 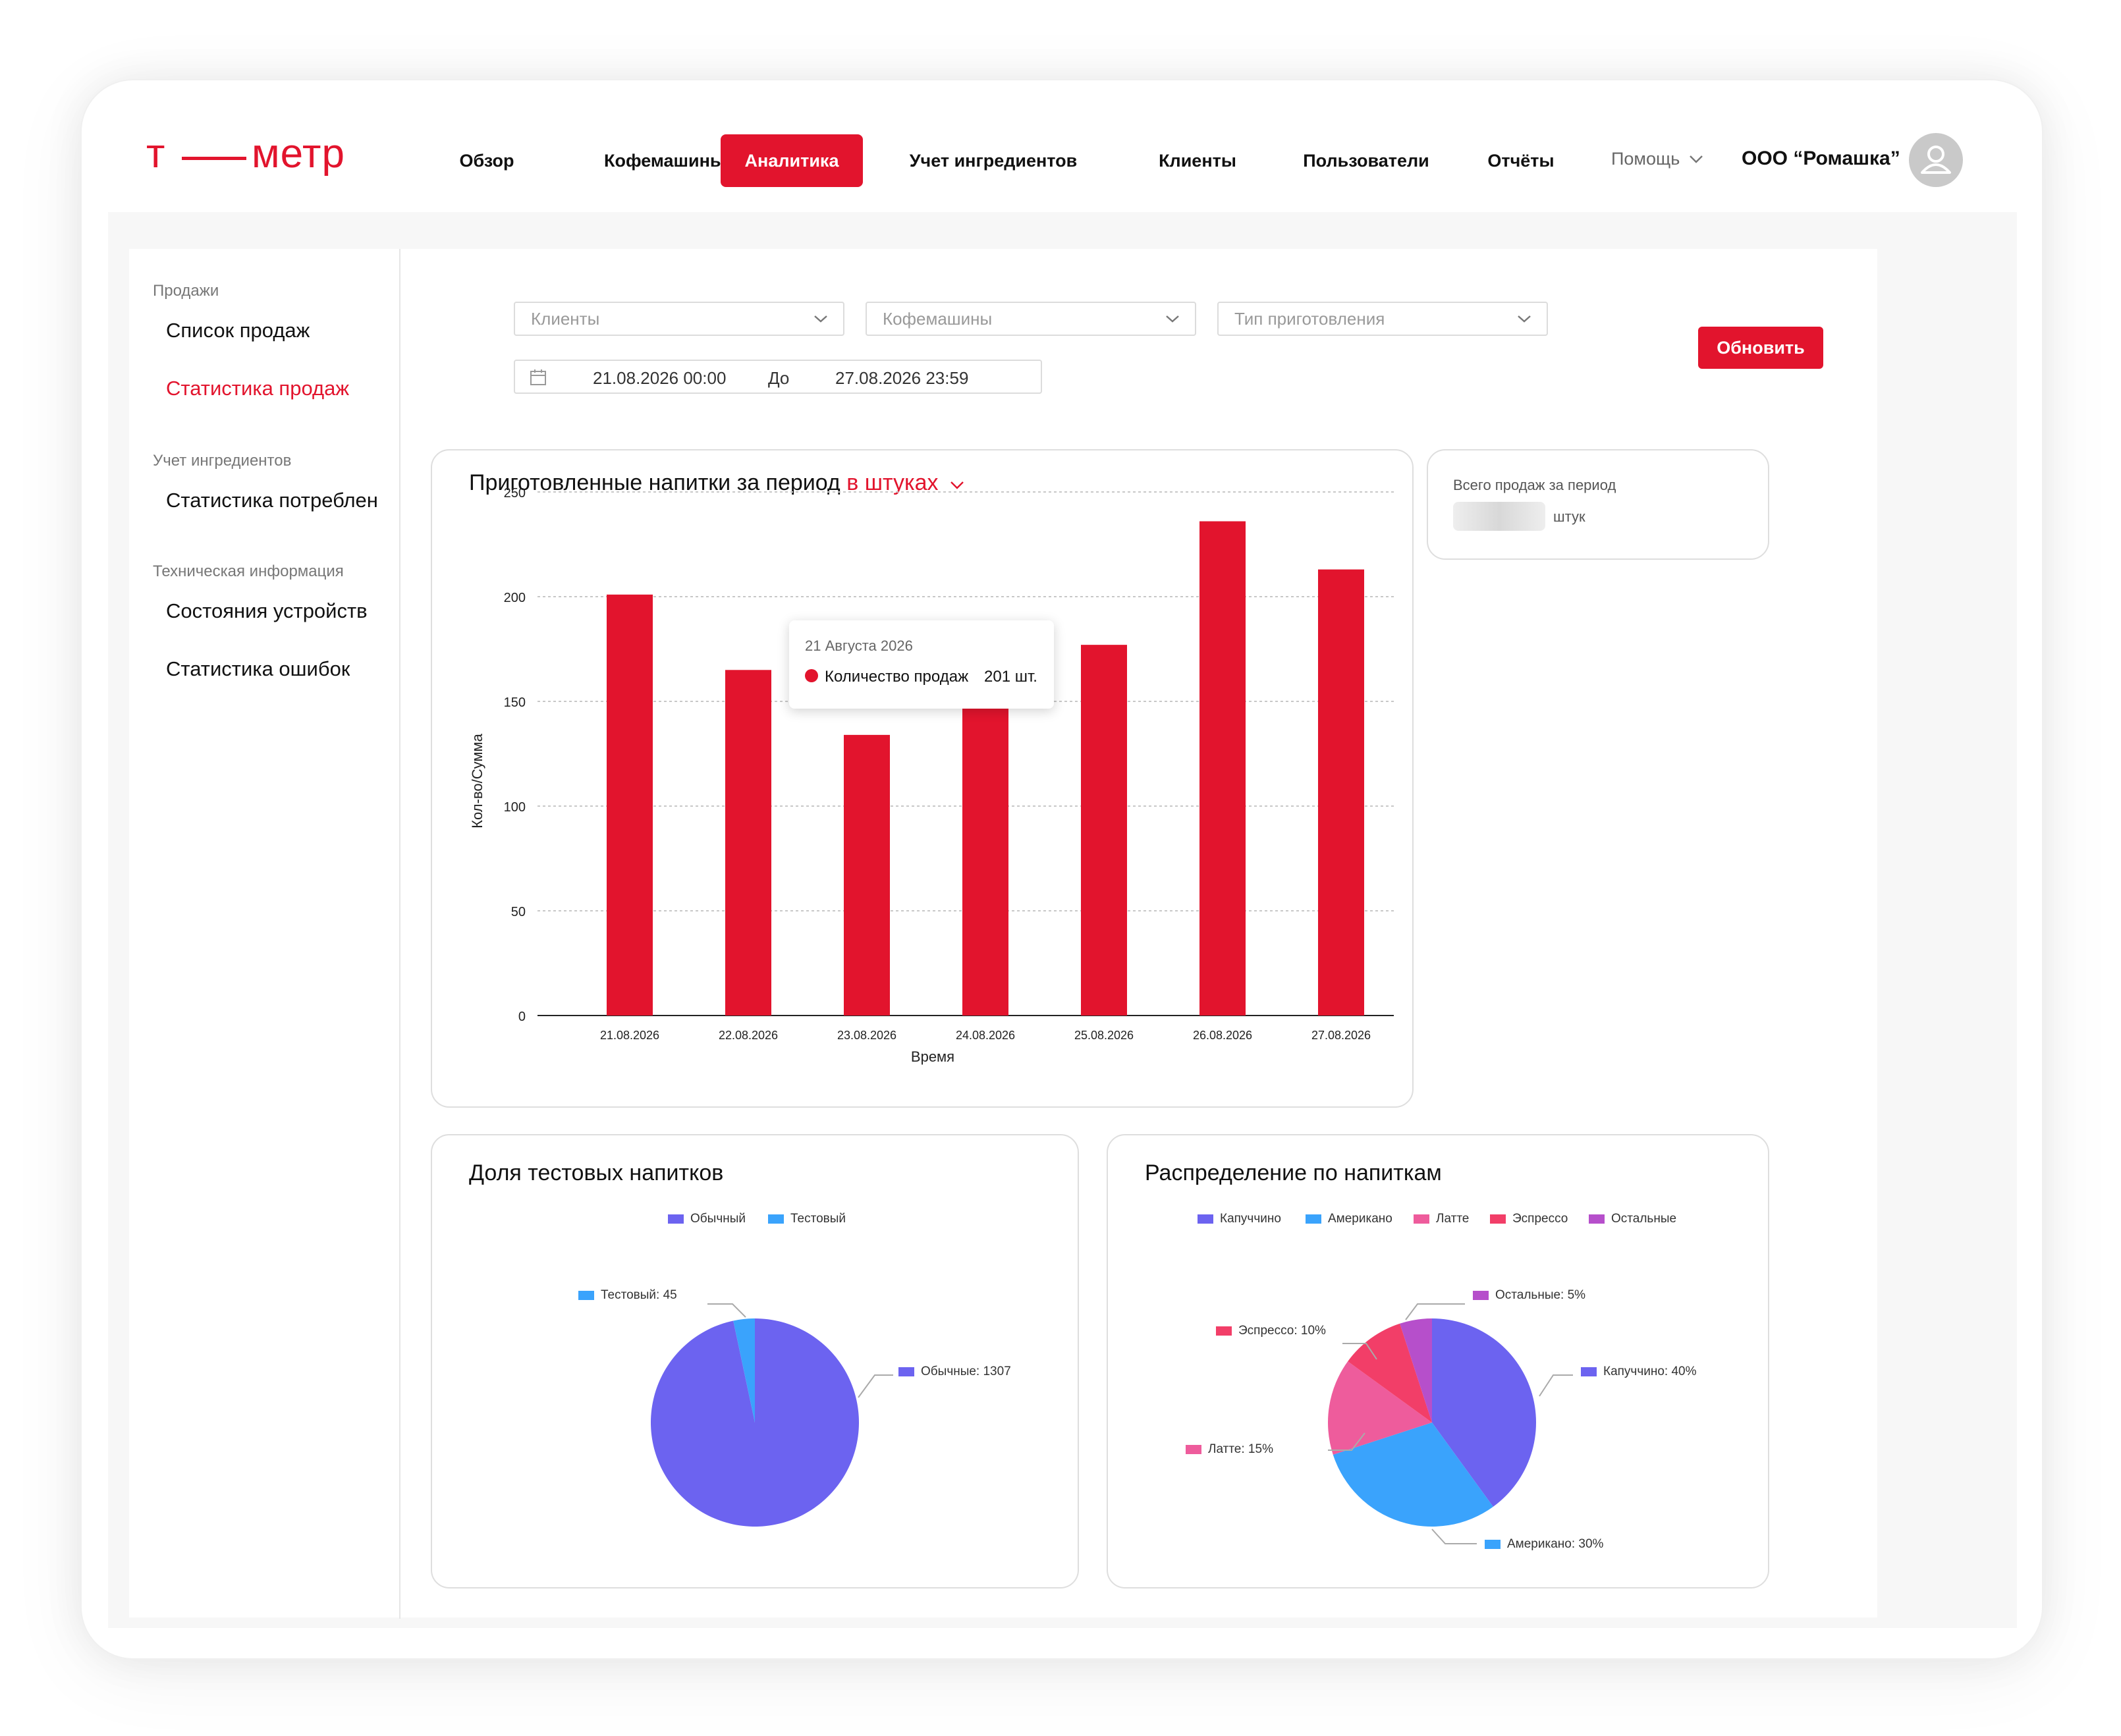 What do you see at coordinates (1638, 1372) in the screenshot?
I see `slice-label-cappuccino: Капуччино: 40%` at bounding box center [1638, 1372].